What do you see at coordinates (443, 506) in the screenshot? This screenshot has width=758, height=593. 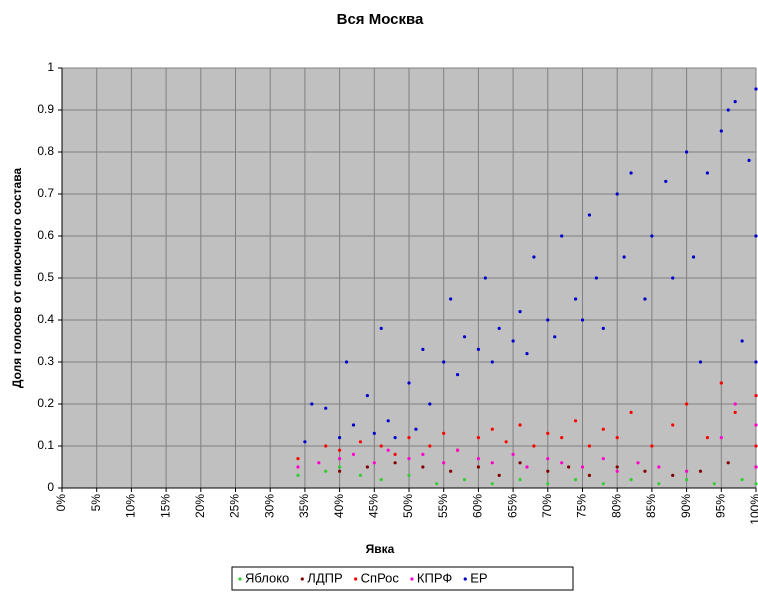 I see `x-tick-label: 55%` at bounding box center [443, 506].